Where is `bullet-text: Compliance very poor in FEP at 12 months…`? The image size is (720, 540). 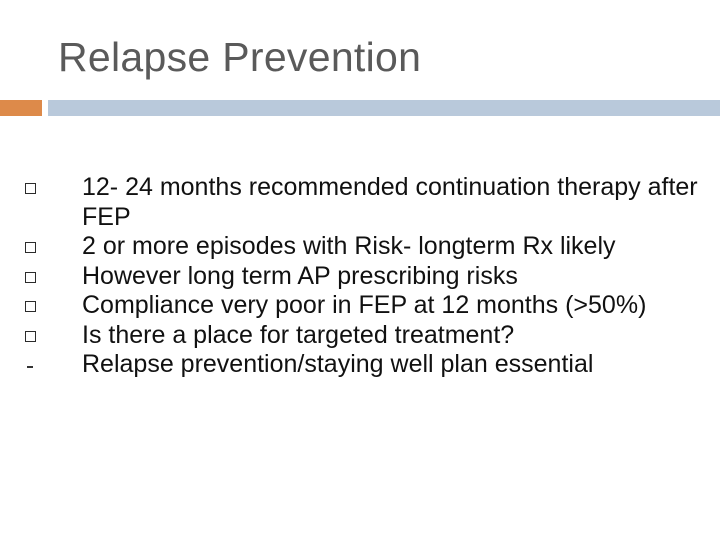 bullet-text: Compliance very poor in FEP at 12 months… is located at coordinates (364, 305).